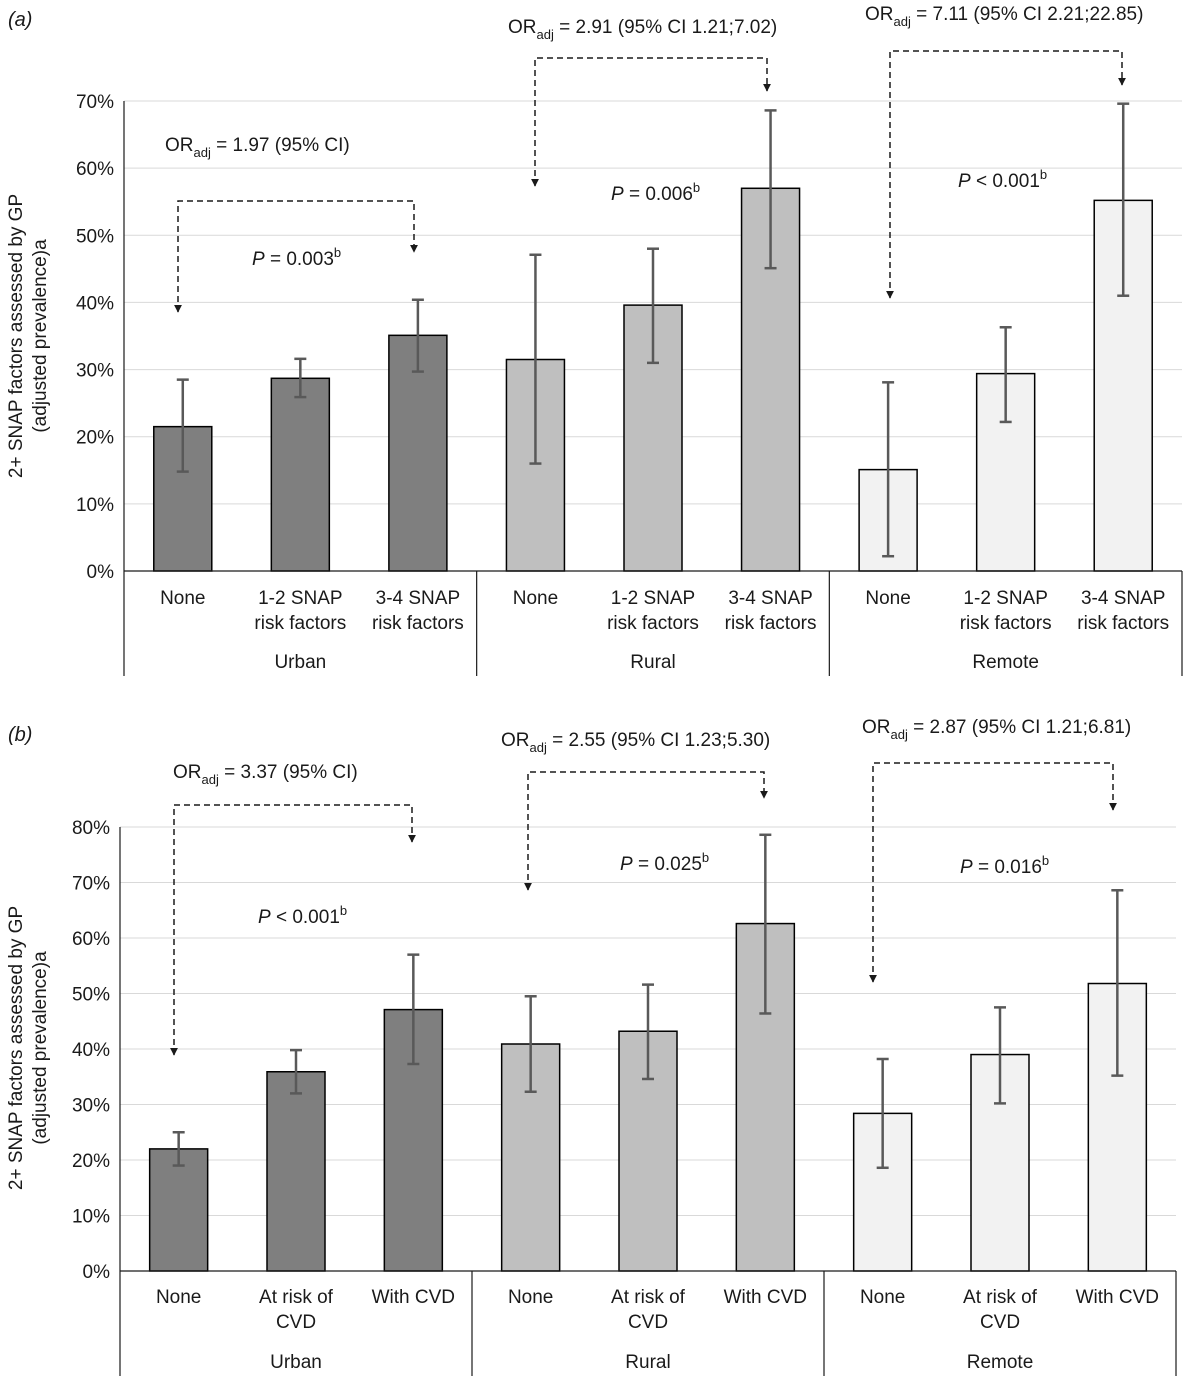 This screenshot has width=1188, height=1379. I want to click on panel-b-group-labels: Urban Rural Remote, so click(651, 1362).